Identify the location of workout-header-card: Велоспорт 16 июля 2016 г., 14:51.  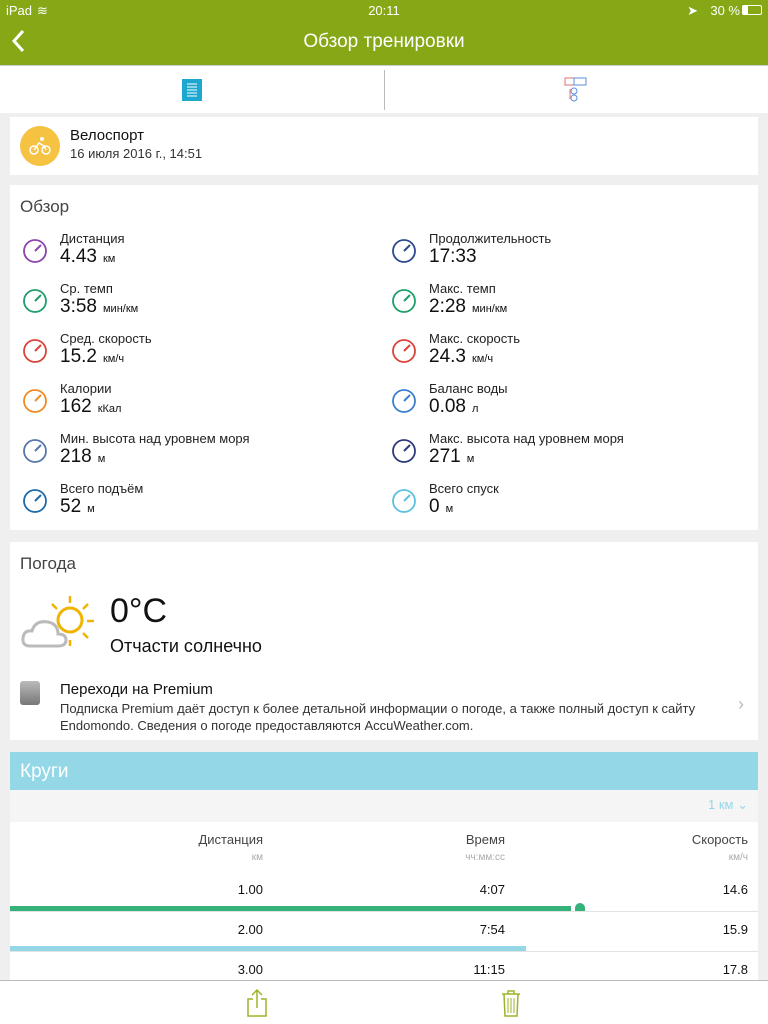
(384, 146).